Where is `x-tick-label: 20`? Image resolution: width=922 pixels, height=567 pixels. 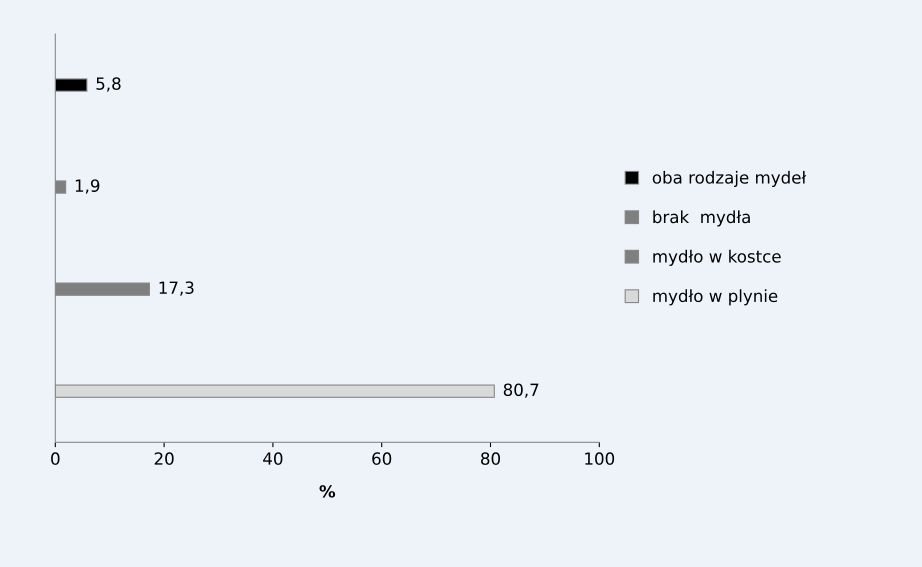 x-tick-label: 20 is located at coordinates (164, 458).